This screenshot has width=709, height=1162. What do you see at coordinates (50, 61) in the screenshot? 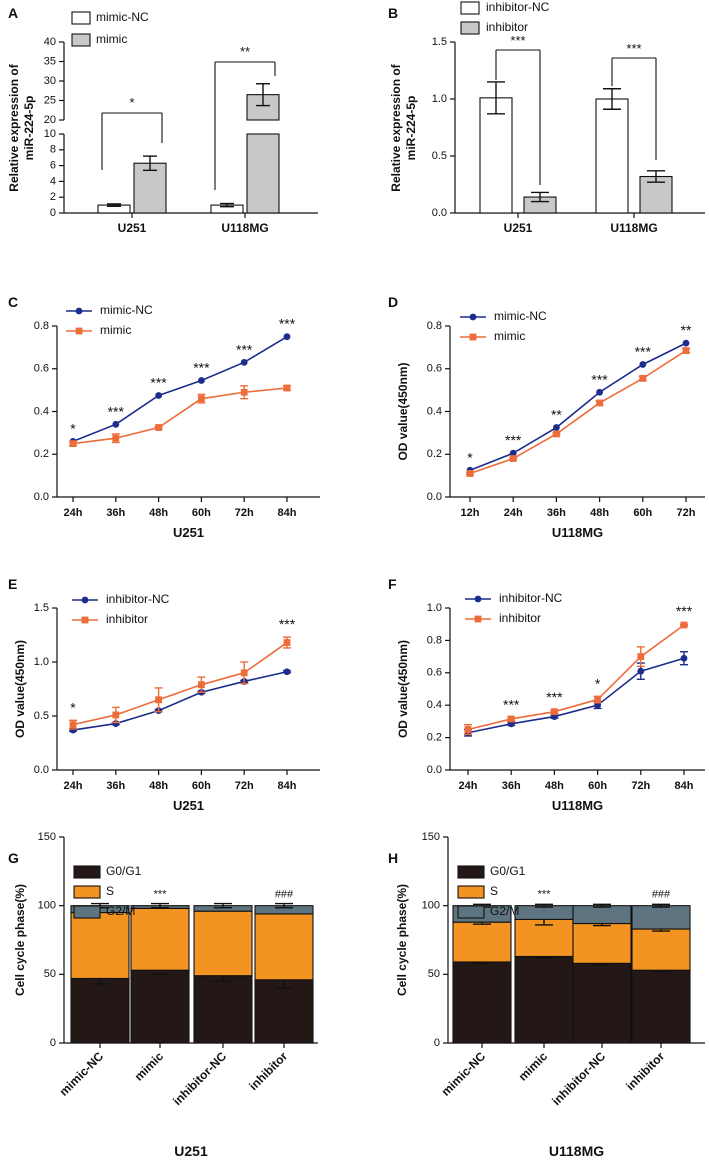
I see `panel-a-ytick-label: 35` at bounding box center [50, 61].